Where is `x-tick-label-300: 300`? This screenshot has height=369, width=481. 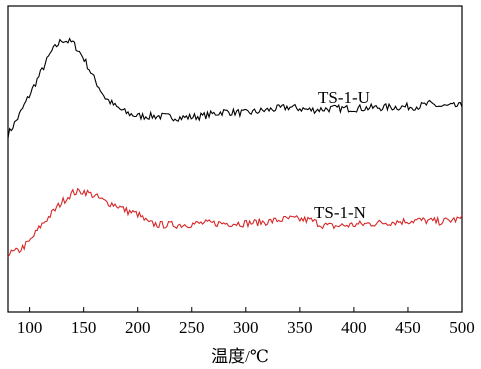 x-tick-label-300: 300 is located at coordinates (246, 327).